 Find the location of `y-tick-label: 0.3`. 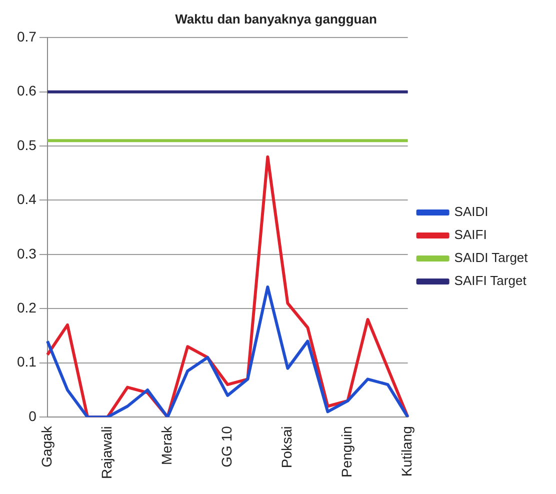

y-tick-label: 0.3 is located at coordinates (26, 253).